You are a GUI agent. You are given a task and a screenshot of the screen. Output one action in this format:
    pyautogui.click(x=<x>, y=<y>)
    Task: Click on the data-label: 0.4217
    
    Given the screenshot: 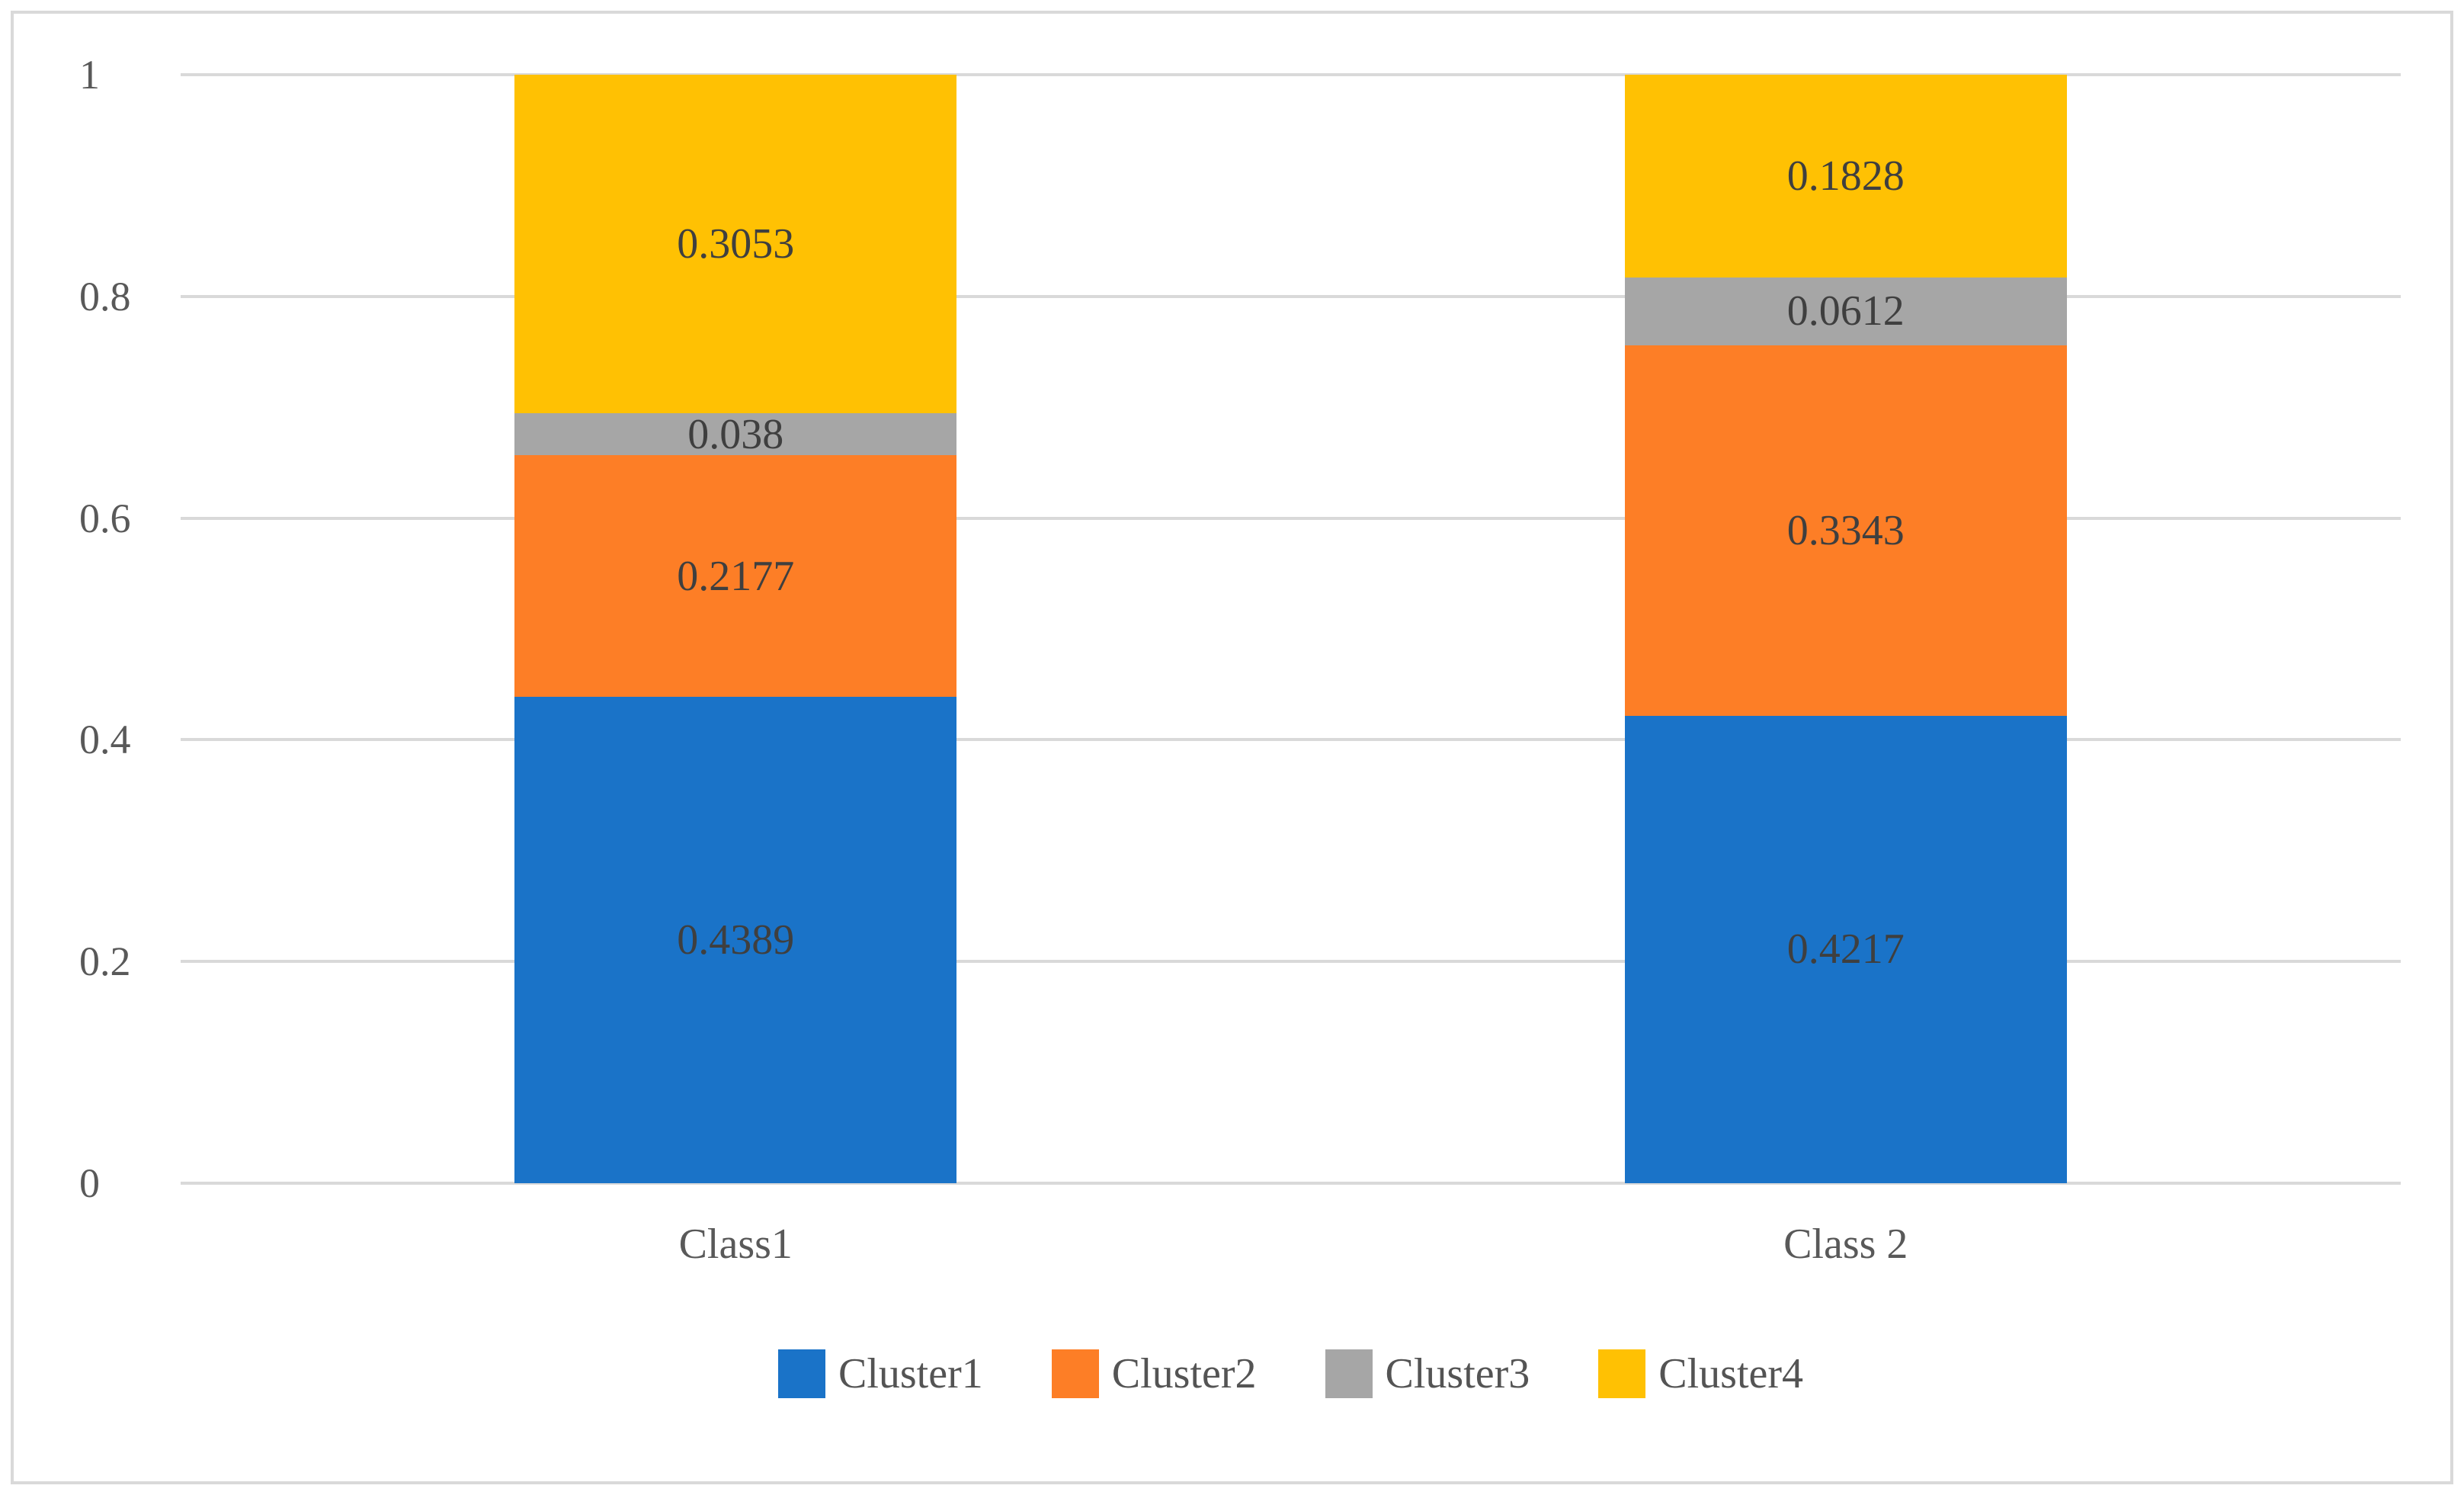 What is the action you would take?
    pyautogui.click(x=1845, y=950)
    